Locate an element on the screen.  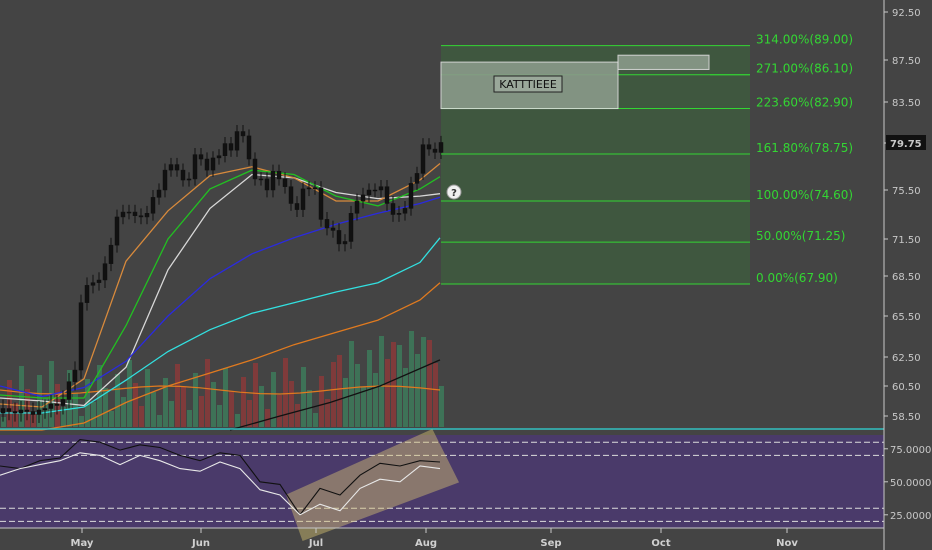
fib-level-label: 271.00%(86.10) is located at coordinates (804, 69).